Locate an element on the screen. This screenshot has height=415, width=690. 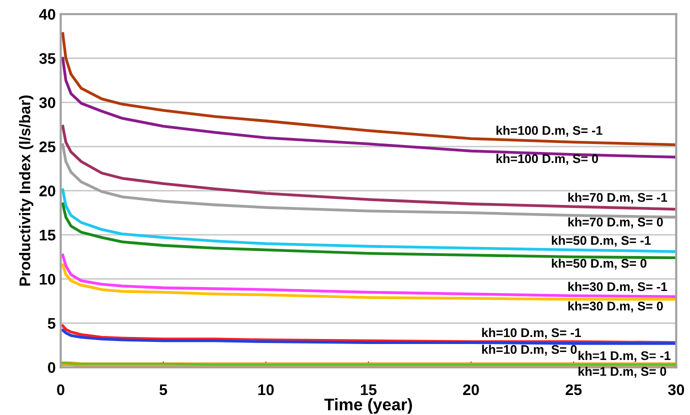
y-tick-label: 0 is located at coordinates (52, 367).